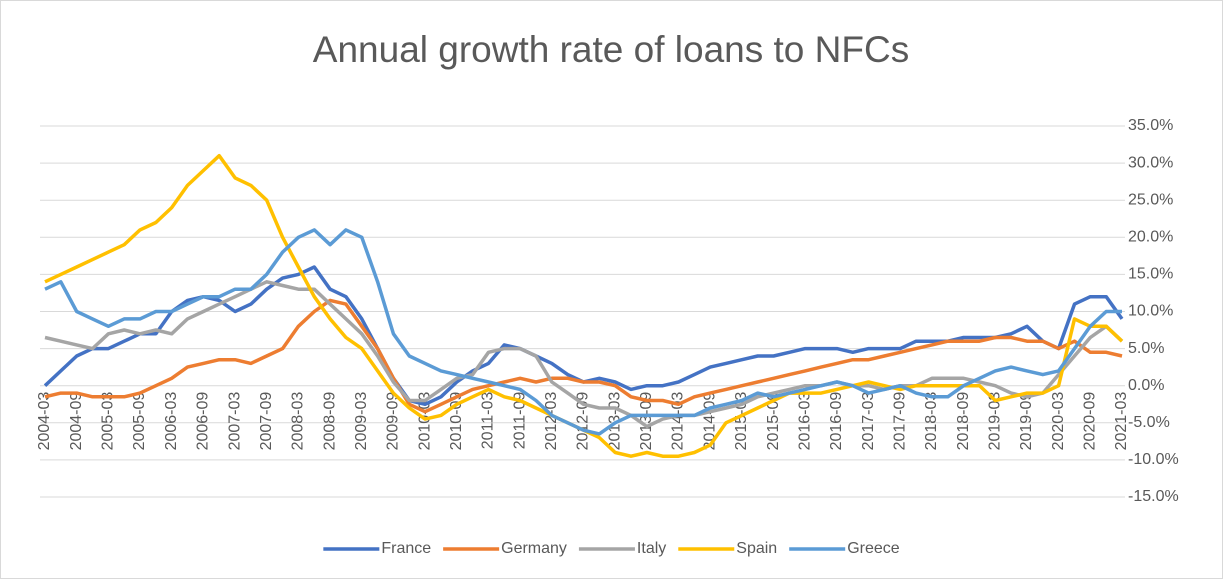  I want to click on x-tick-label: 2006-09, so click(203, 421).